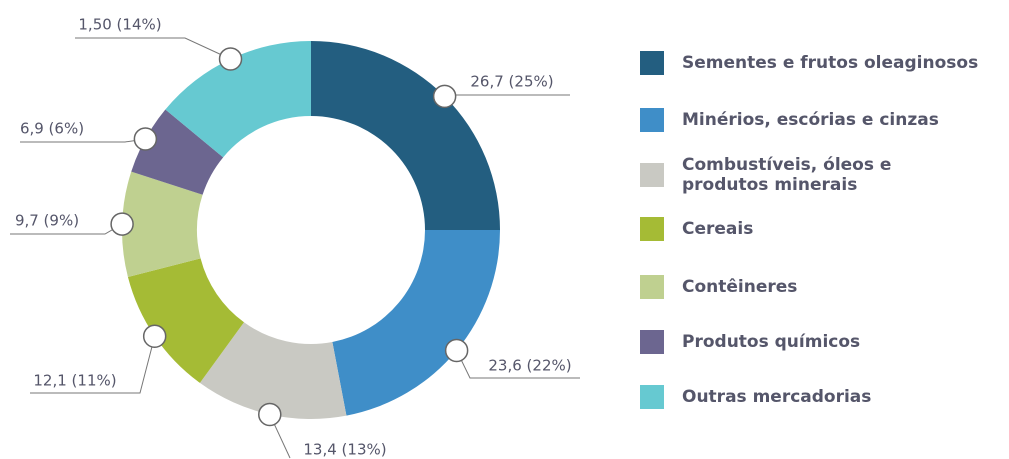 The height and width of the screenshot is (459, 1009). I want to click on legend-item: Cereais, so click(824, 229).